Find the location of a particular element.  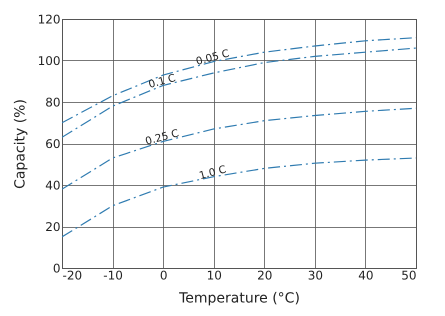

x-tick-label: 10 is located at coordinates (214, 275).